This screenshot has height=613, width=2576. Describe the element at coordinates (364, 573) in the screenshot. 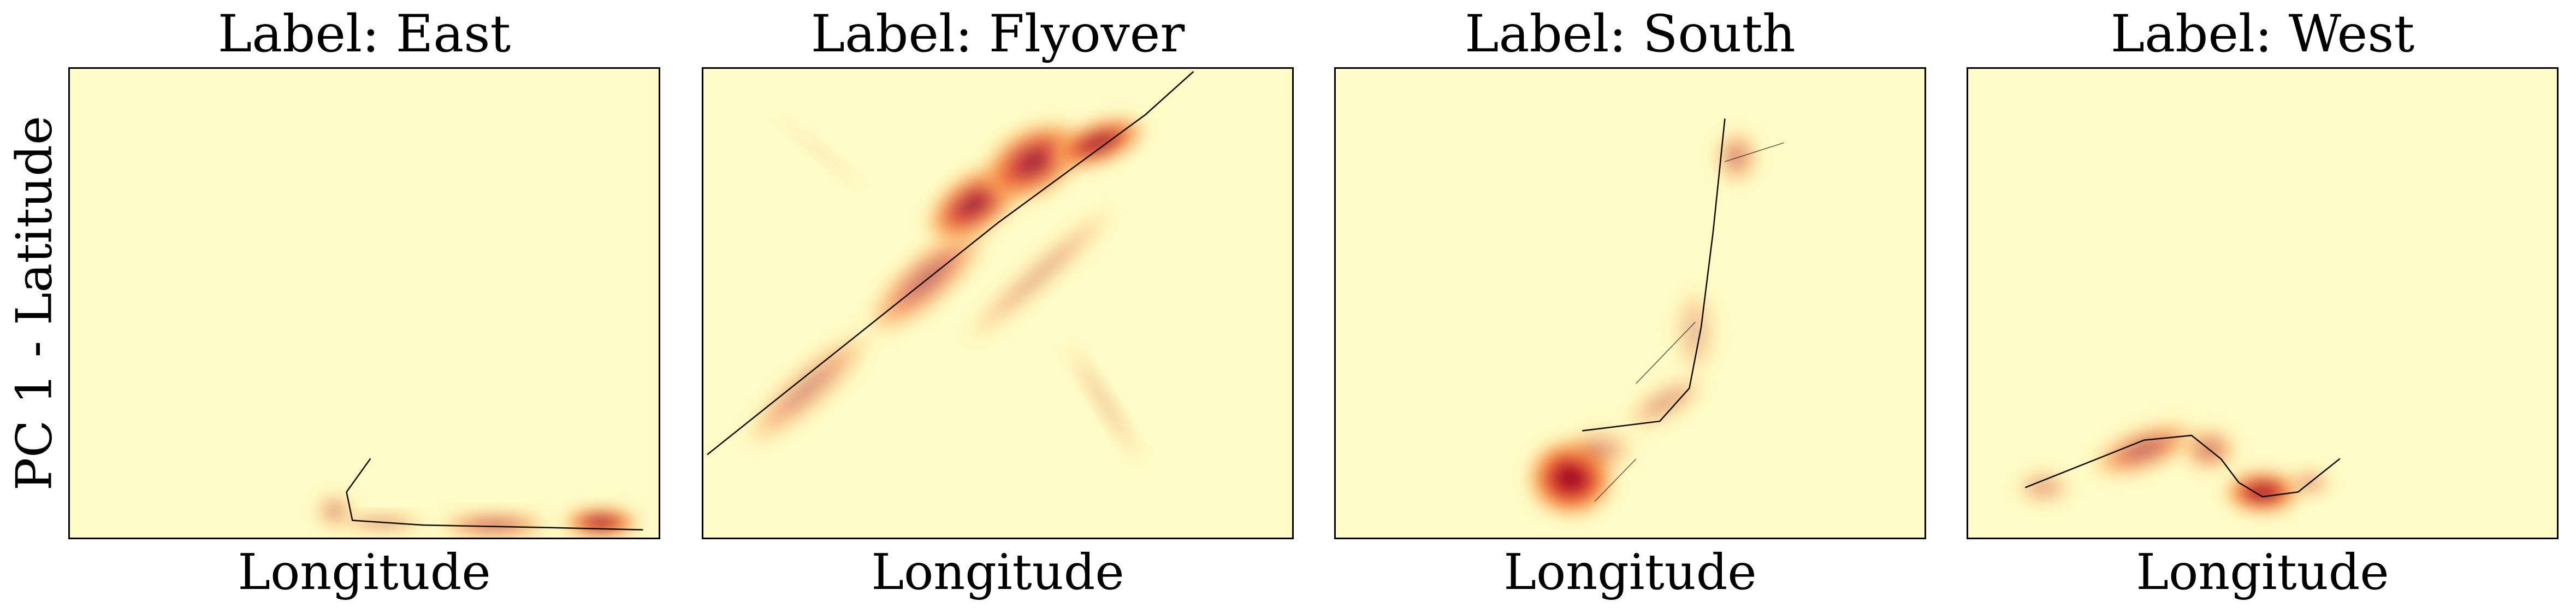

I see `x-axis-label-east: Longitude` at that location.